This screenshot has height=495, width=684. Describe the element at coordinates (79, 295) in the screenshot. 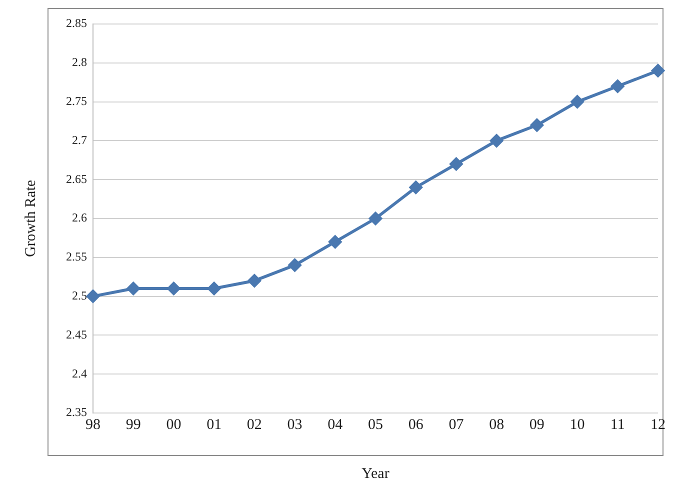

I see `y-tick-label: 2.5` at that location.